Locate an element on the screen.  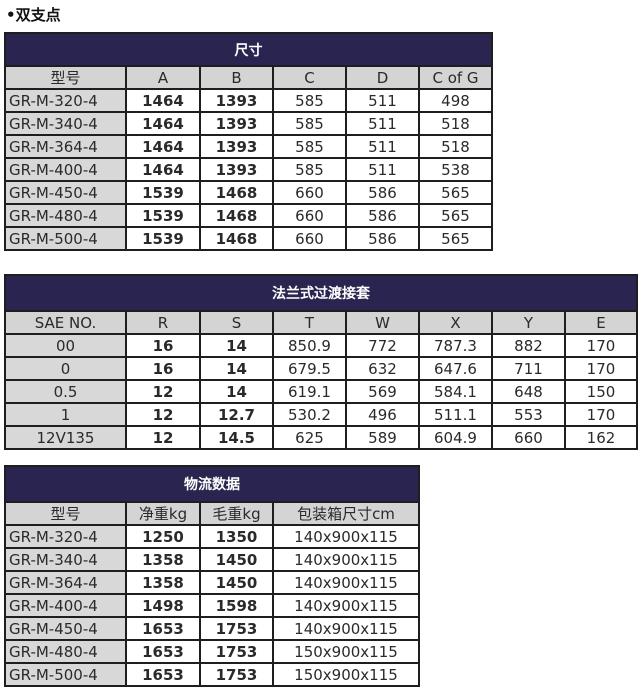
table-cell: 1450 is located at coordinates (236, 559).